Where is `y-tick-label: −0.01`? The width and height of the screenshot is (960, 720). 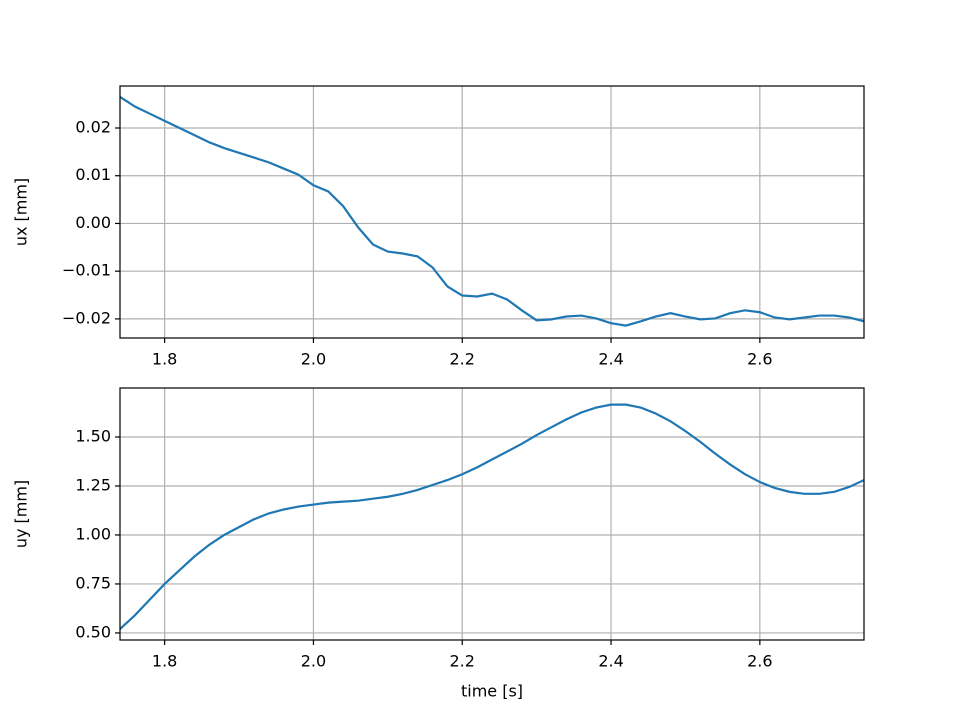 y-tick-label: −0.01 is located at coordinates (86, 270).